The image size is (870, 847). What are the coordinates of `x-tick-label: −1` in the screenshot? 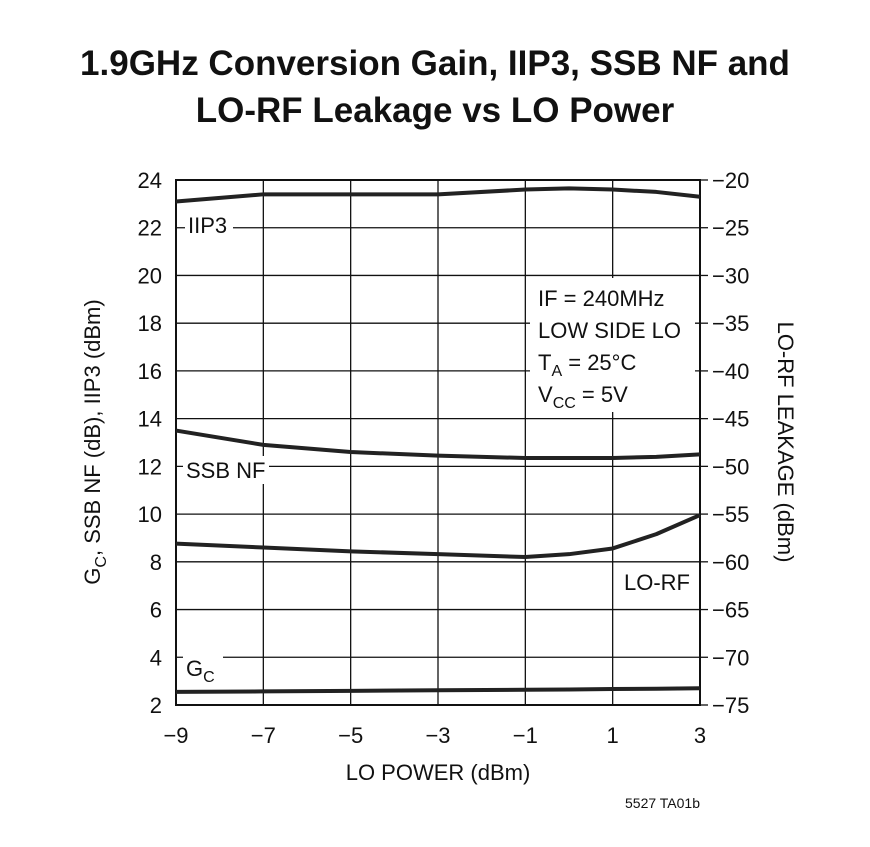 It's located at (525, 735).